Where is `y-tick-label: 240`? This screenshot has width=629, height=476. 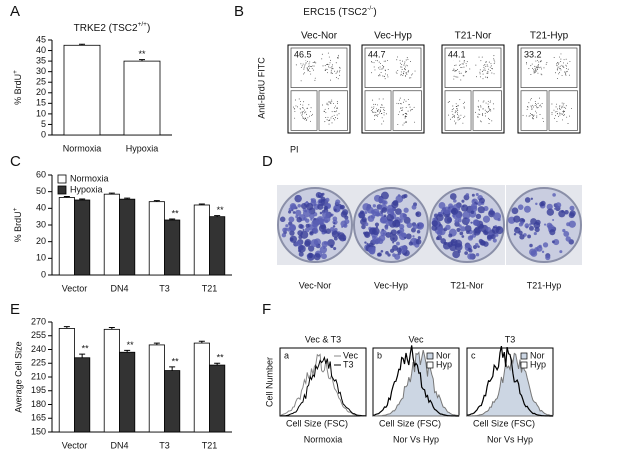 y-tick-label: 240 is located at coordinates (38, 349).